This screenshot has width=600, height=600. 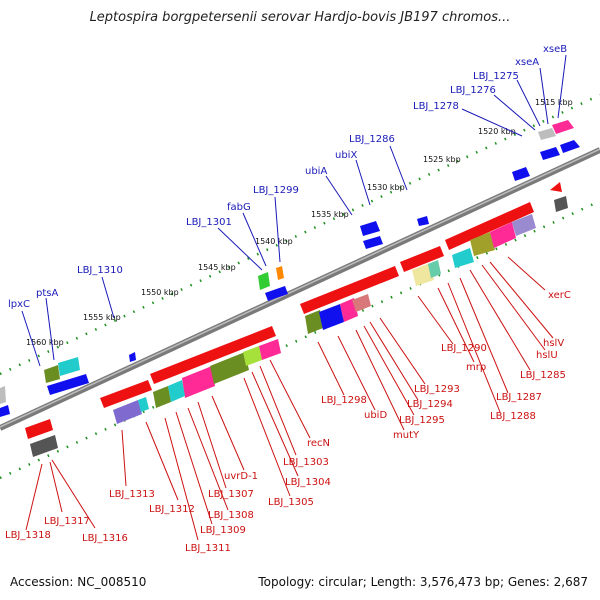 I want to click on gene-label: ptsA, so click(x=47, y=293).